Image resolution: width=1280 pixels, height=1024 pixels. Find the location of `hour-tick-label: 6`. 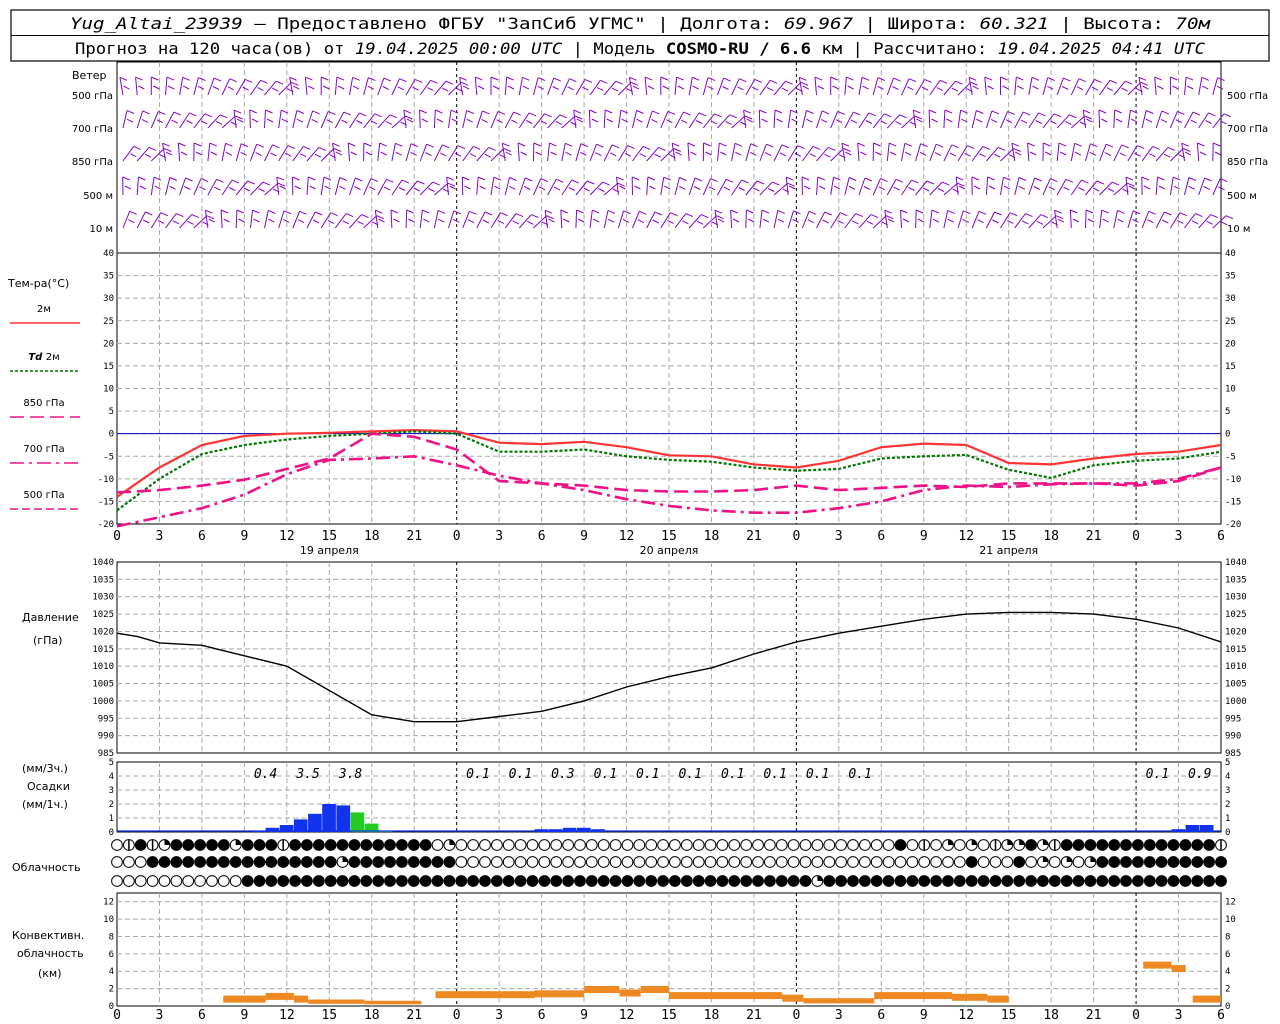

hour-tick-label: 6 is located at coordinates (881, 536).